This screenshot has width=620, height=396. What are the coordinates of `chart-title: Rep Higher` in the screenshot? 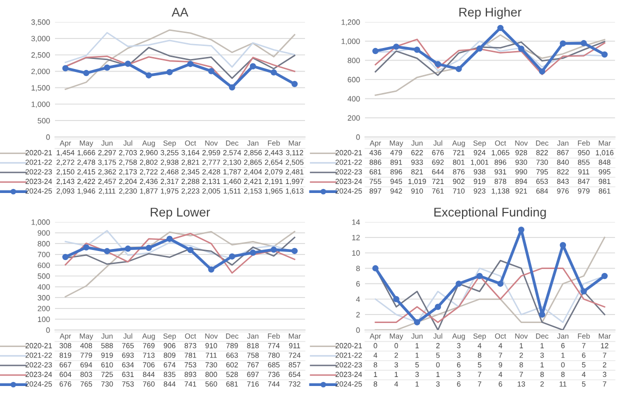 It's located at (490, 13).